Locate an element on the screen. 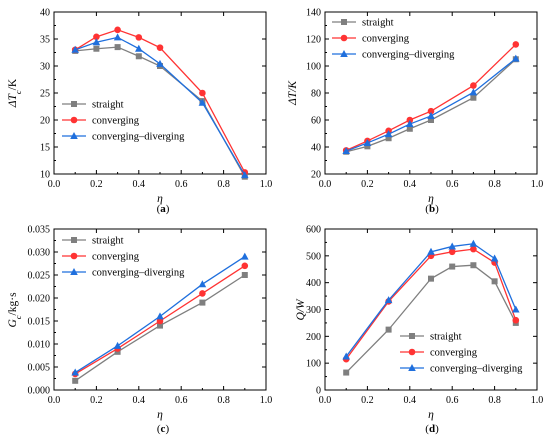 This screenshot has width=550, height=440. y-tick-label: 60 is located at coordinates (316, 121).